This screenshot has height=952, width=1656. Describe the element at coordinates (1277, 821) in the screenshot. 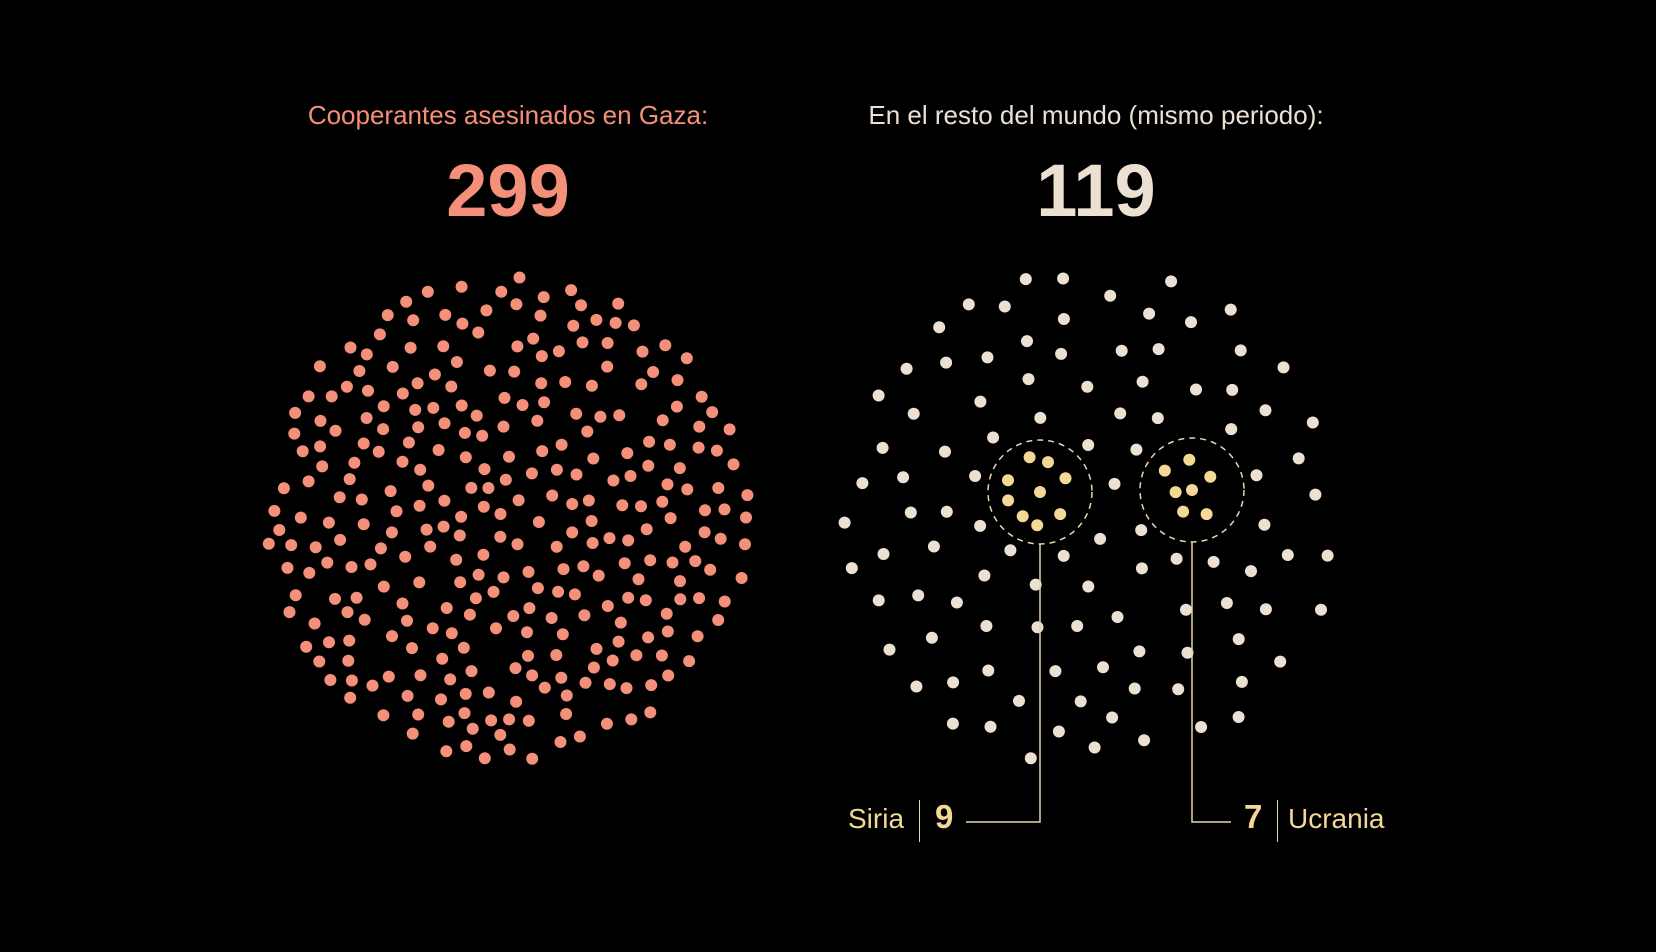

I see `ucrania-separator` at that location.